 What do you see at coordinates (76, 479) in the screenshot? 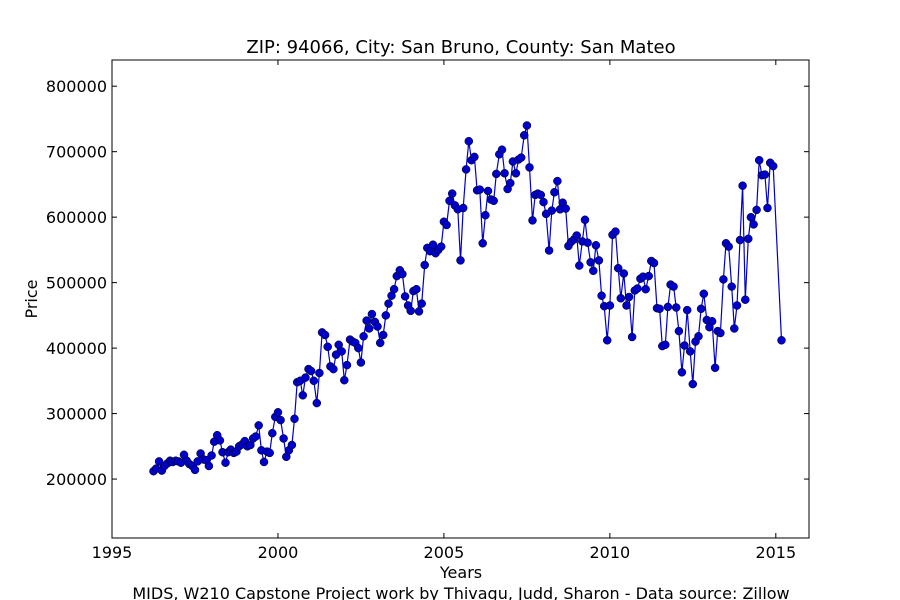
I see `y-tick-label: 200000` at bounding box center [76, 479].